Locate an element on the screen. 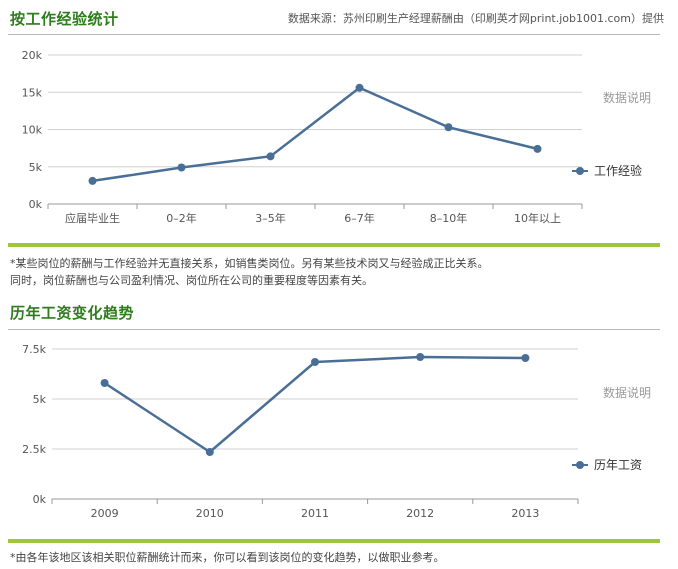  chart1-ytick-label: 15k is located at coordinates (32, 92).